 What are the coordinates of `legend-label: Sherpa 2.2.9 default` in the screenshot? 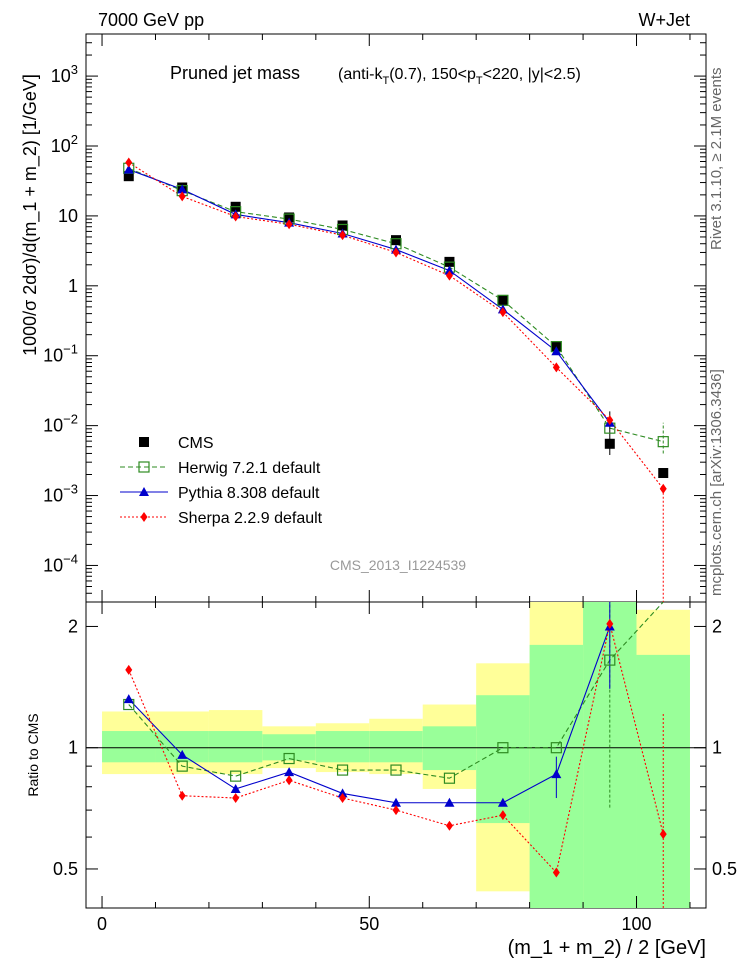 It's located at (250, 518).